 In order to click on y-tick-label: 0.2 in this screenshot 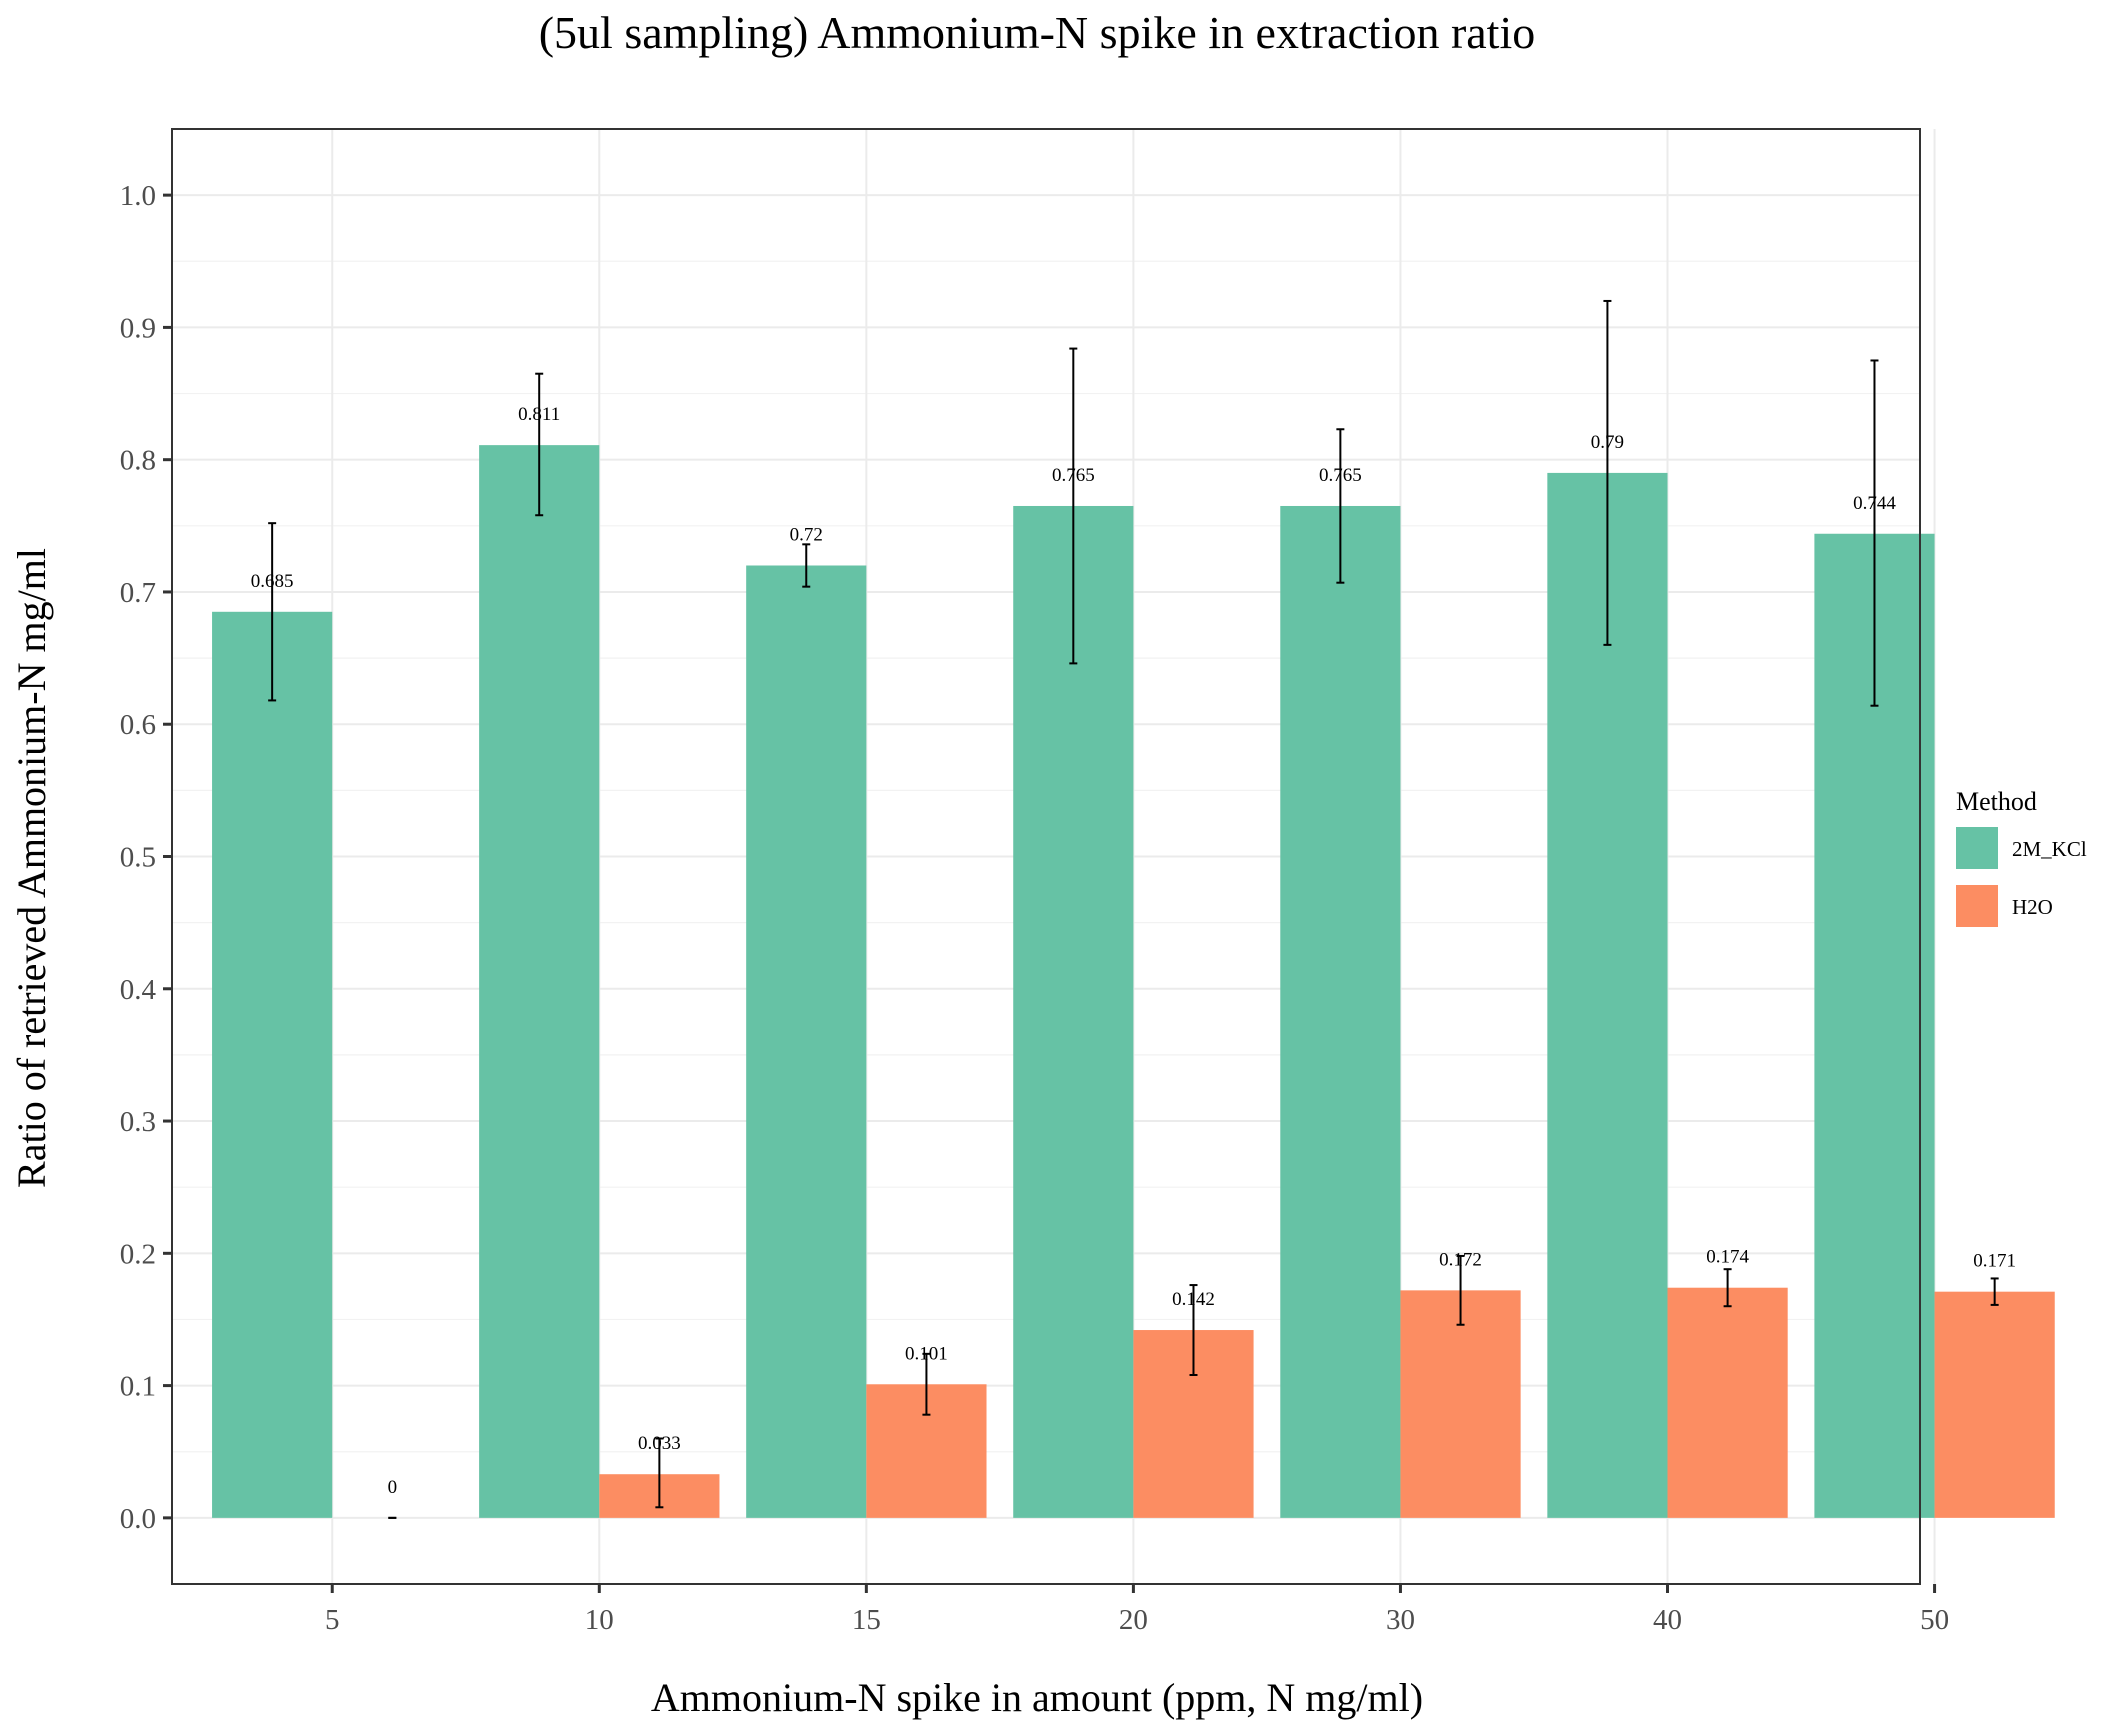, I will do `click(138, 1254)`.